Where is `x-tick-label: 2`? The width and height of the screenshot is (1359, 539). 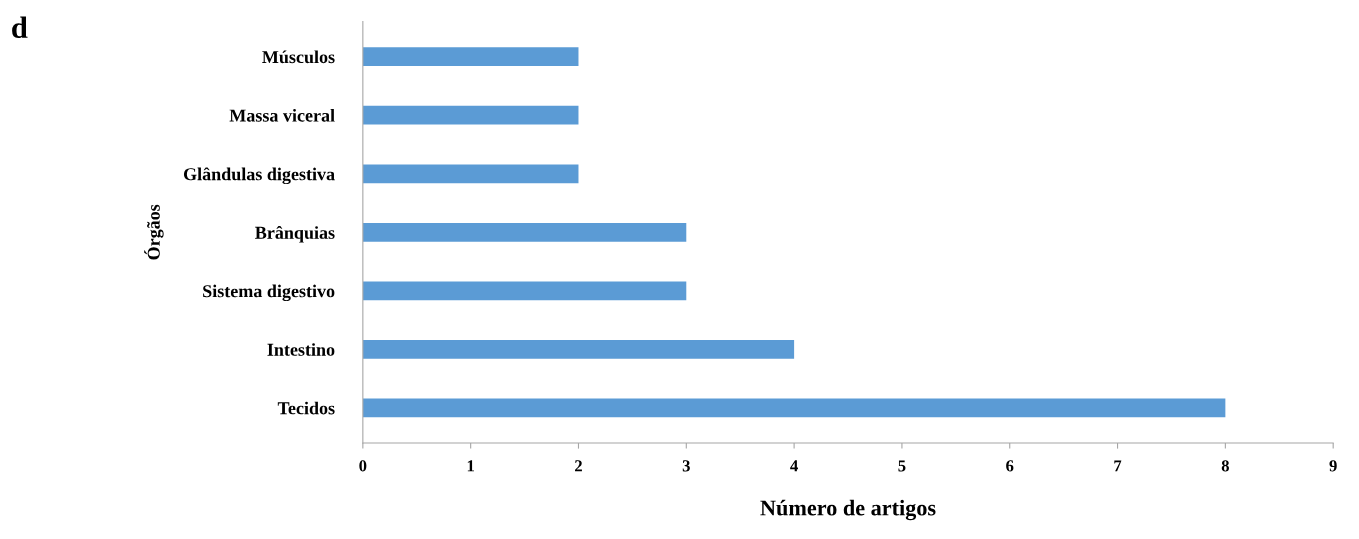 x-tick-label: 2 is located at coordinates (578, 466).